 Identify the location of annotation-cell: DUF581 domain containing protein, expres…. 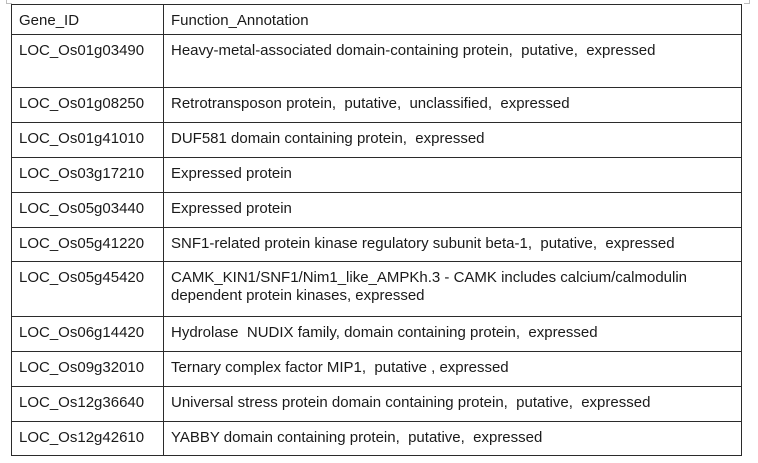
(452, 140).